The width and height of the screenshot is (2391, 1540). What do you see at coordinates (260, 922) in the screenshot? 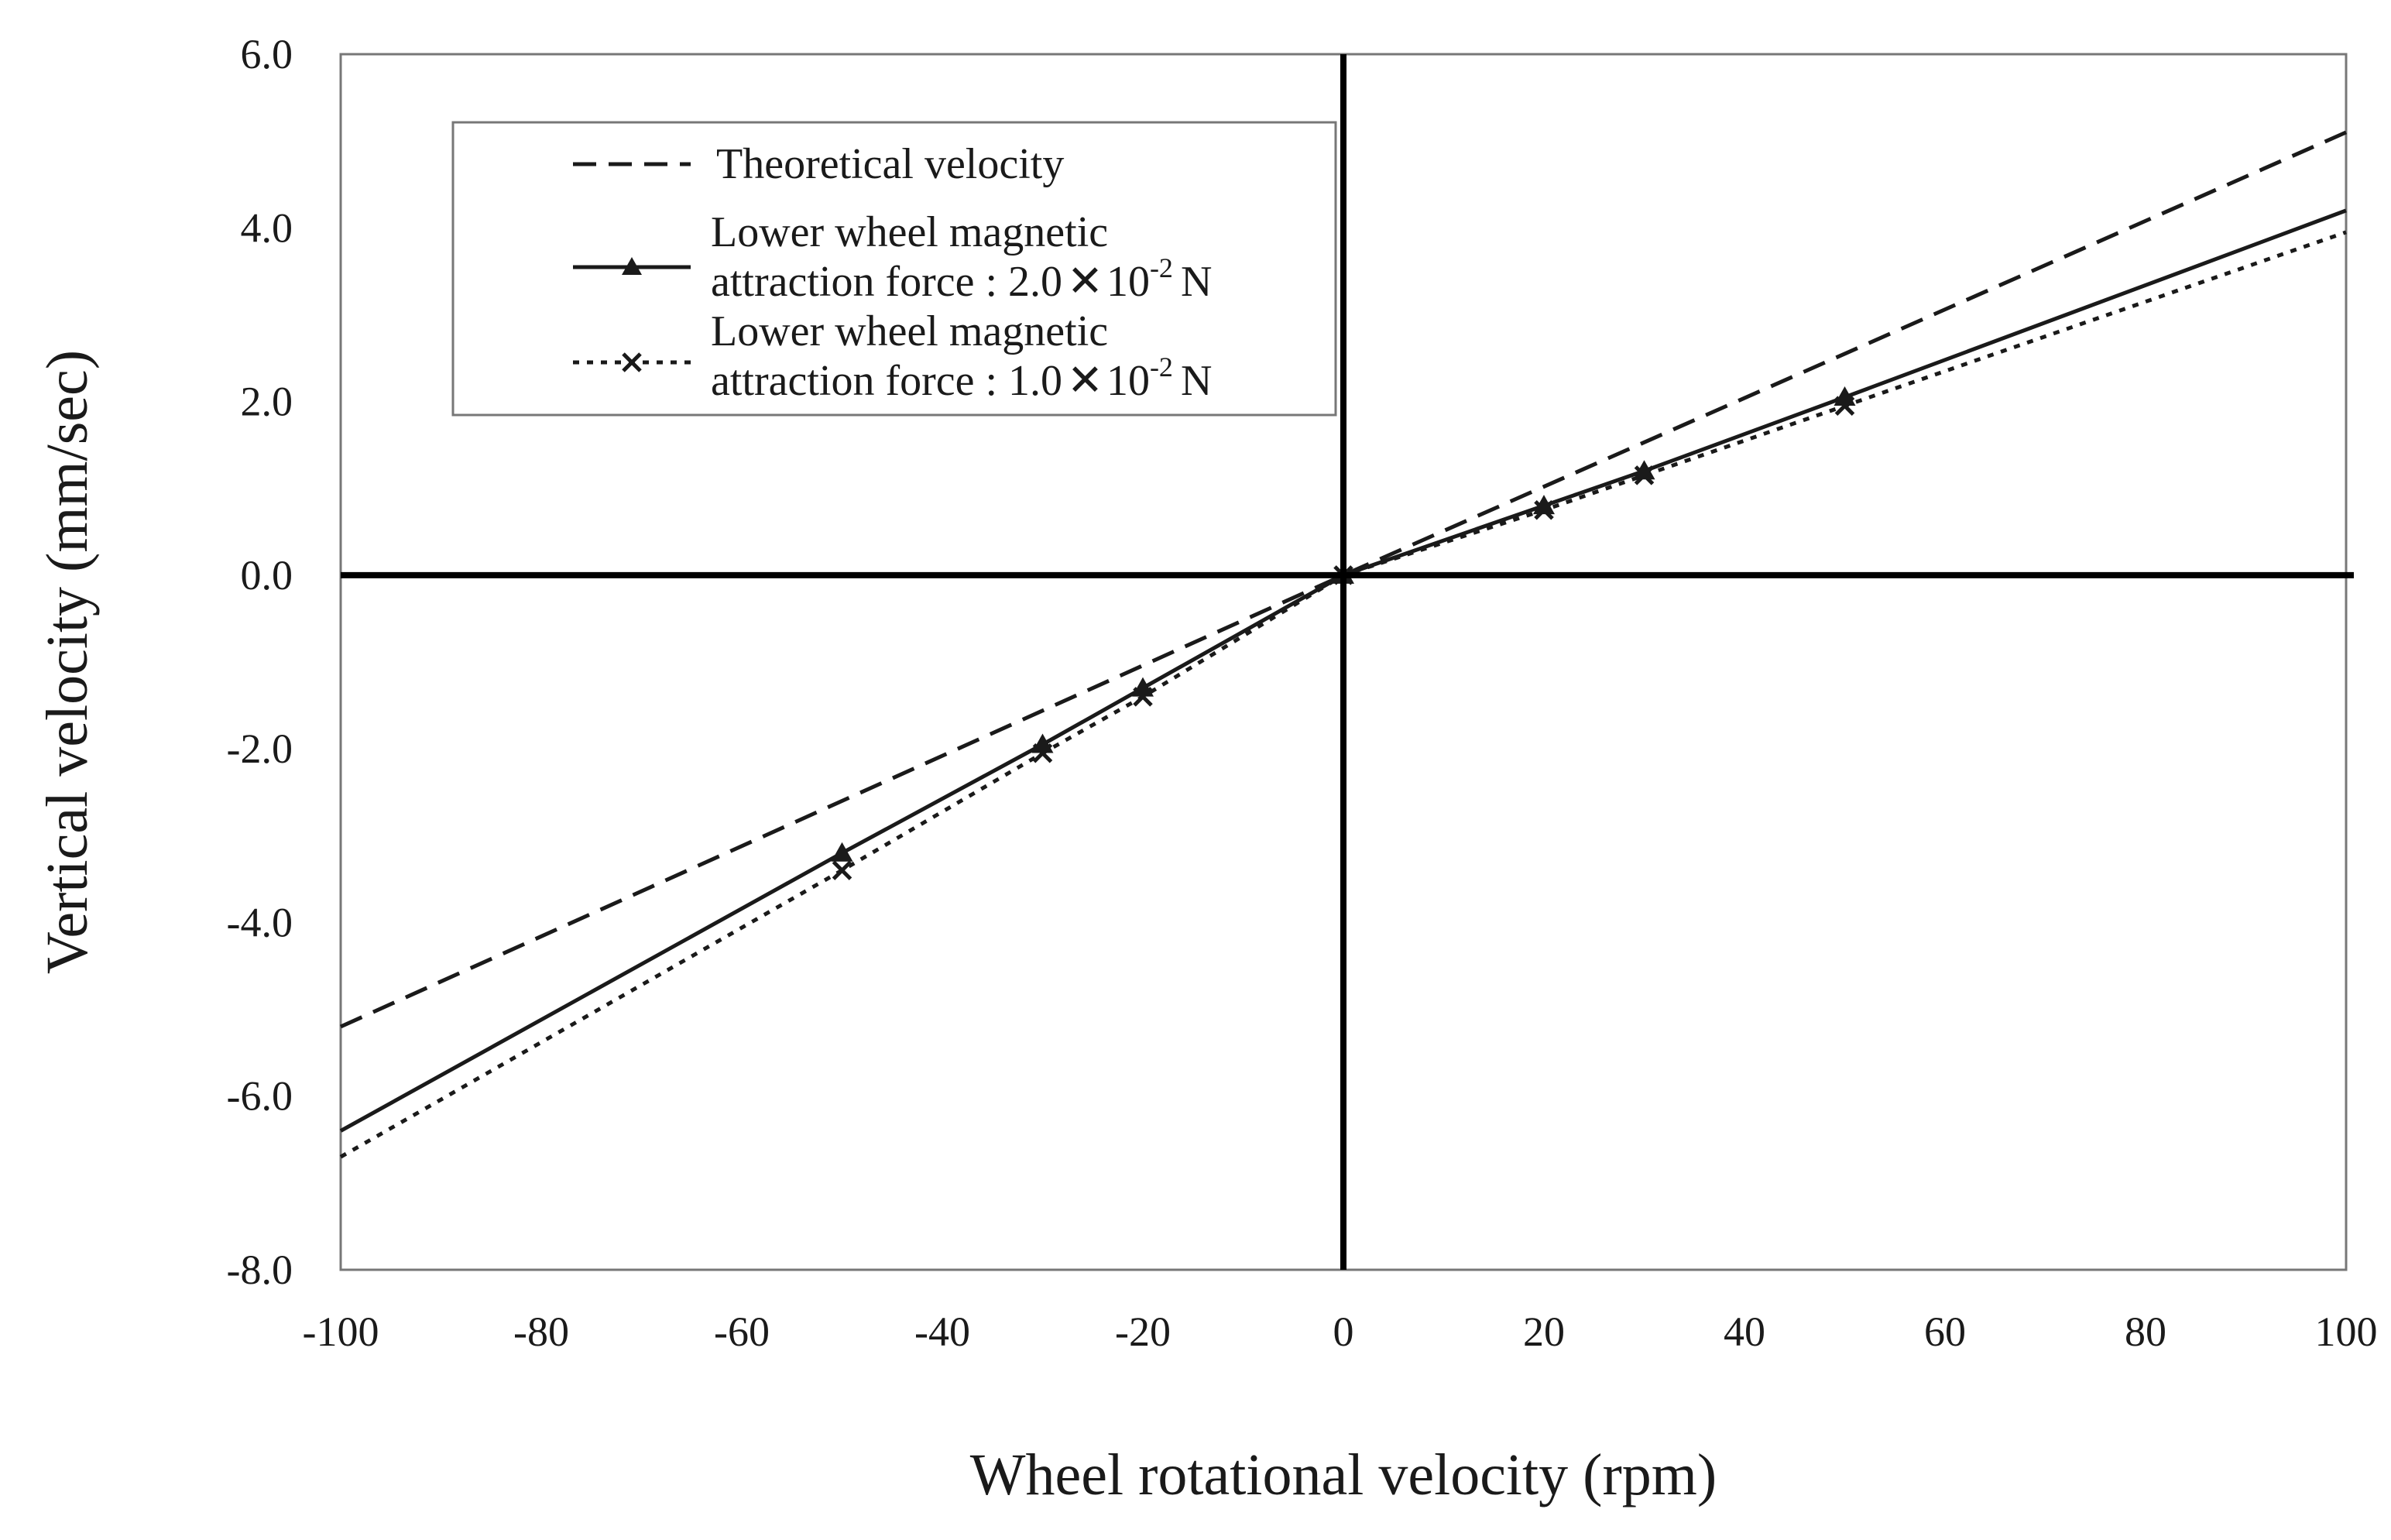
I see `y-tick-label: -4.0` at bounding box center [260, 922].